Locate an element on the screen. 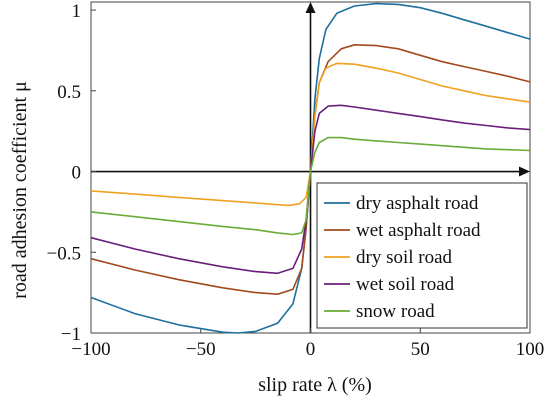 Image resolution: width=550 pixels, height=401 pixels. y-tick-label: −0.5 is located at coordinates (64, 253).